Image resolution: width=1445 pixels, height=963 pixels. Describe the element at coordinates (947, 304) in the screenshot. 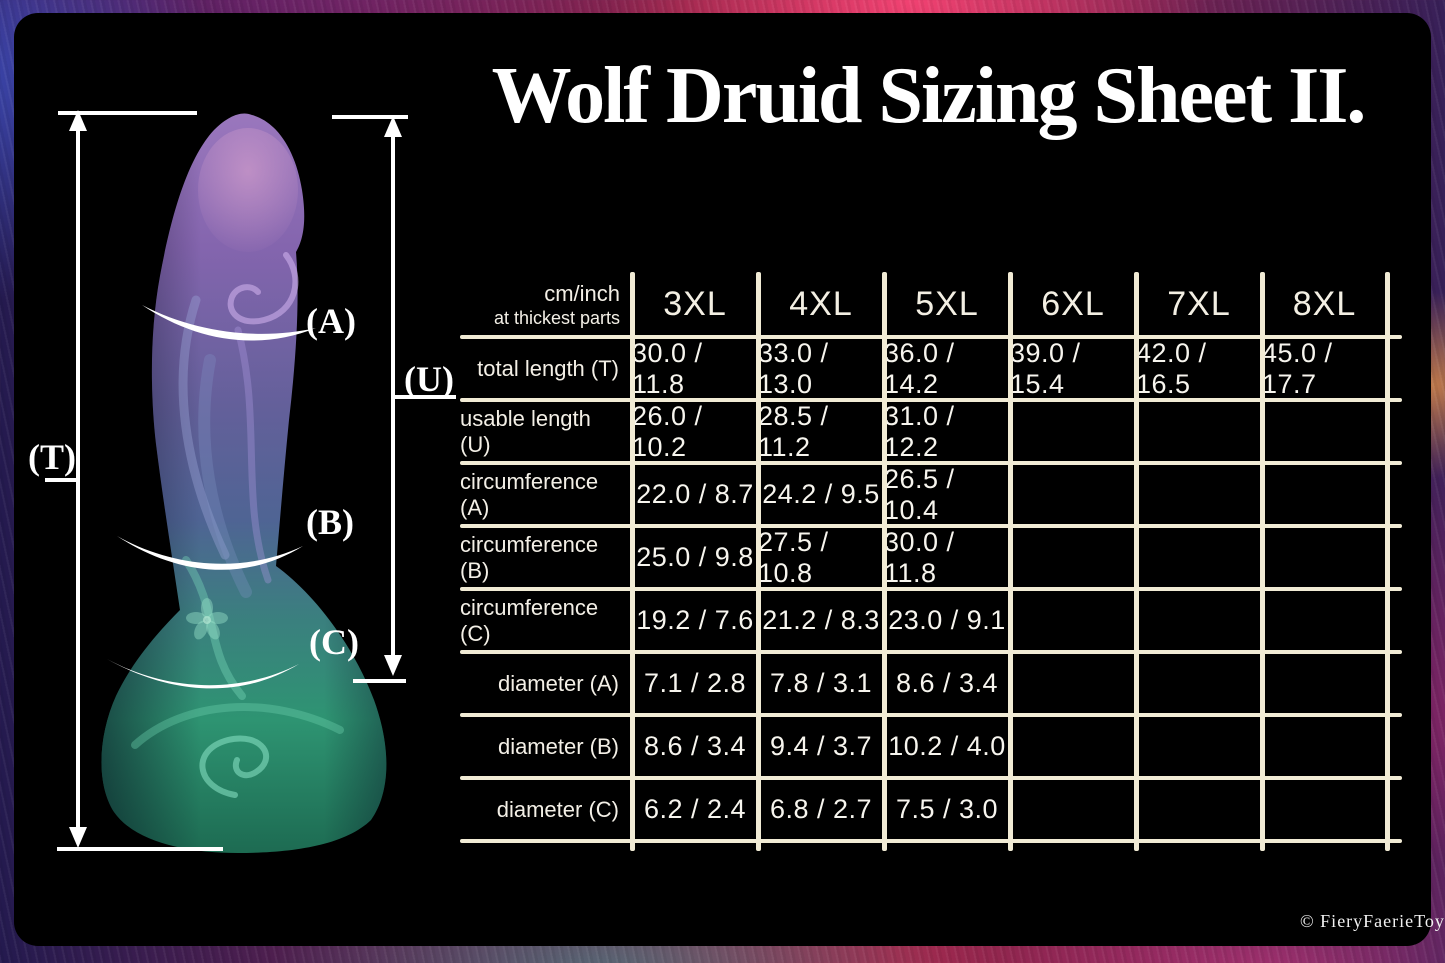

I see `size-column-header-5xl: 5XL` at that location.